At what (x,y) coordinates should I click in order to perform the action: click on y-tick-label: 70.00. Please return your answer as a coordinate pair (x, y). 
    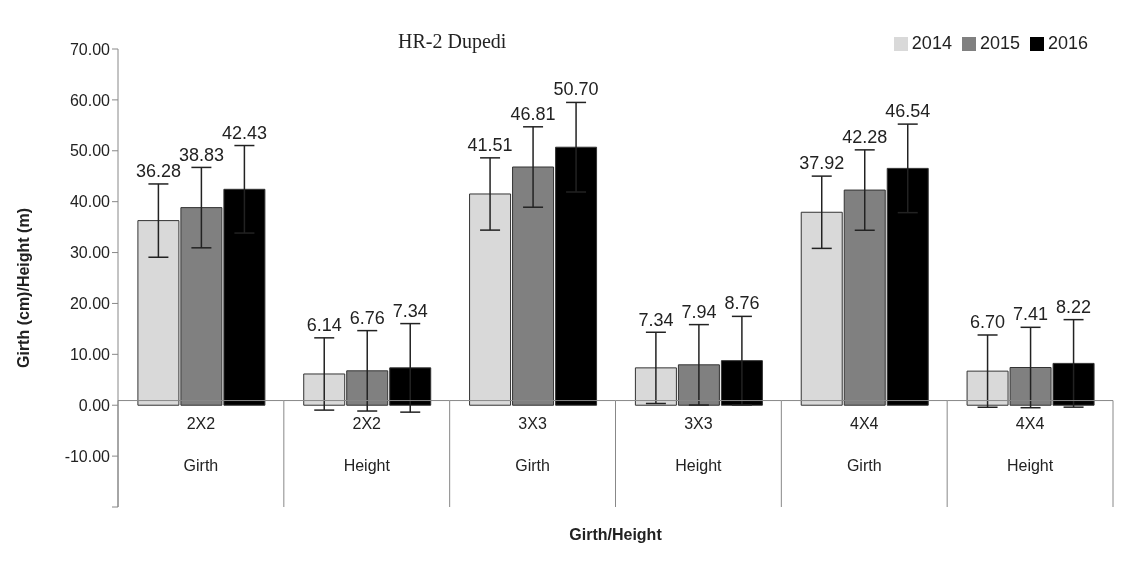
    Looking at the image, I should click on (90, 49).